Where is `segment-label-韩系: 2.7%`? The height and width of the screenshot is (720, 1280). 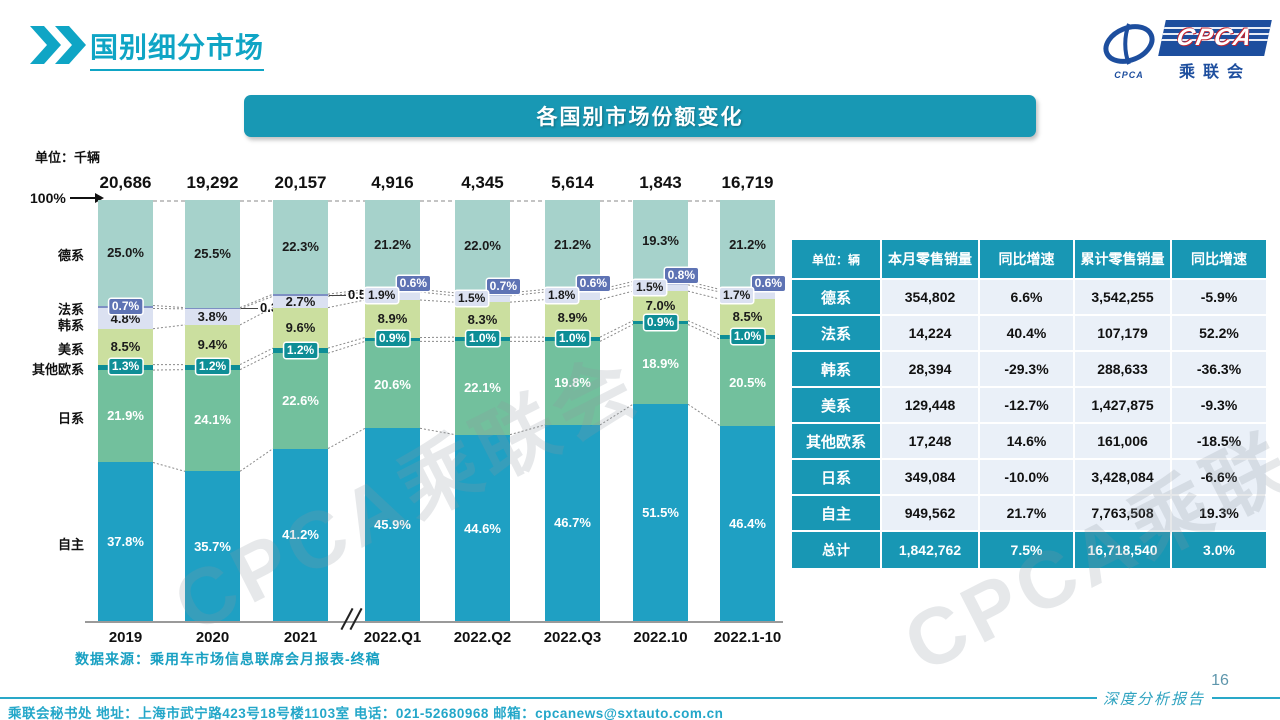 segment-label-韩系: 2.7% is located at coordinates (300, 301).